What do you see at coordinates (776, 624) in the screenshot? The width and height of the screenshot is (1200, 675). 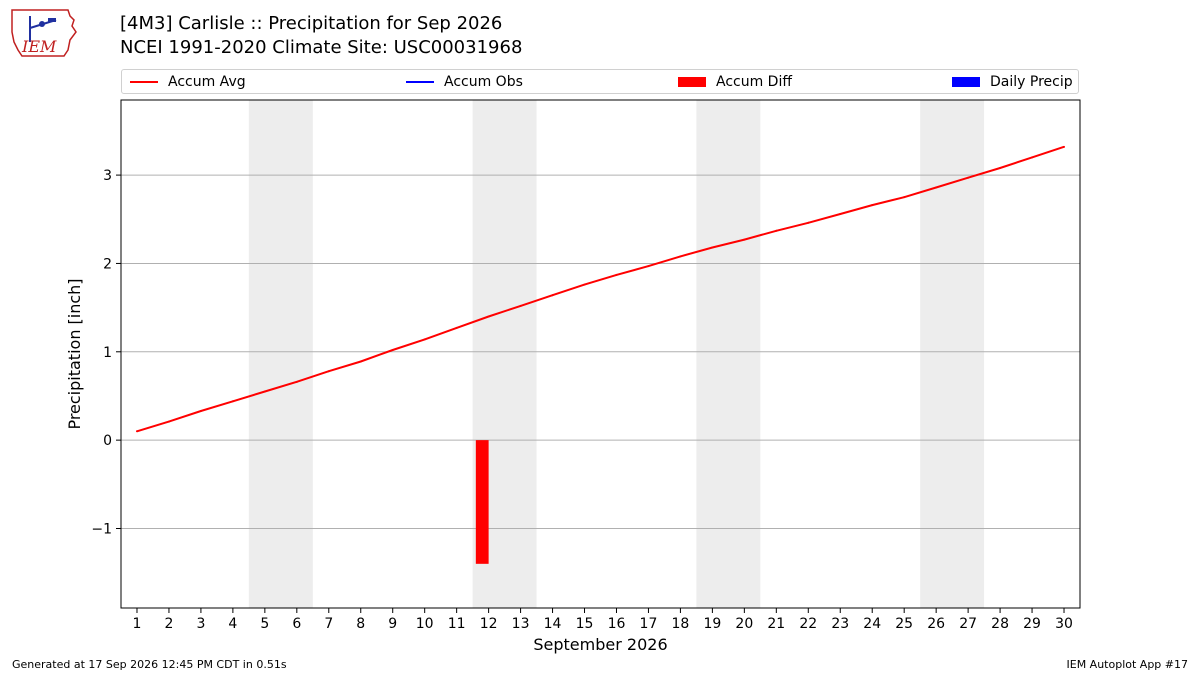 I see `x-tick-label: 21` at bounding box center [776, 624].